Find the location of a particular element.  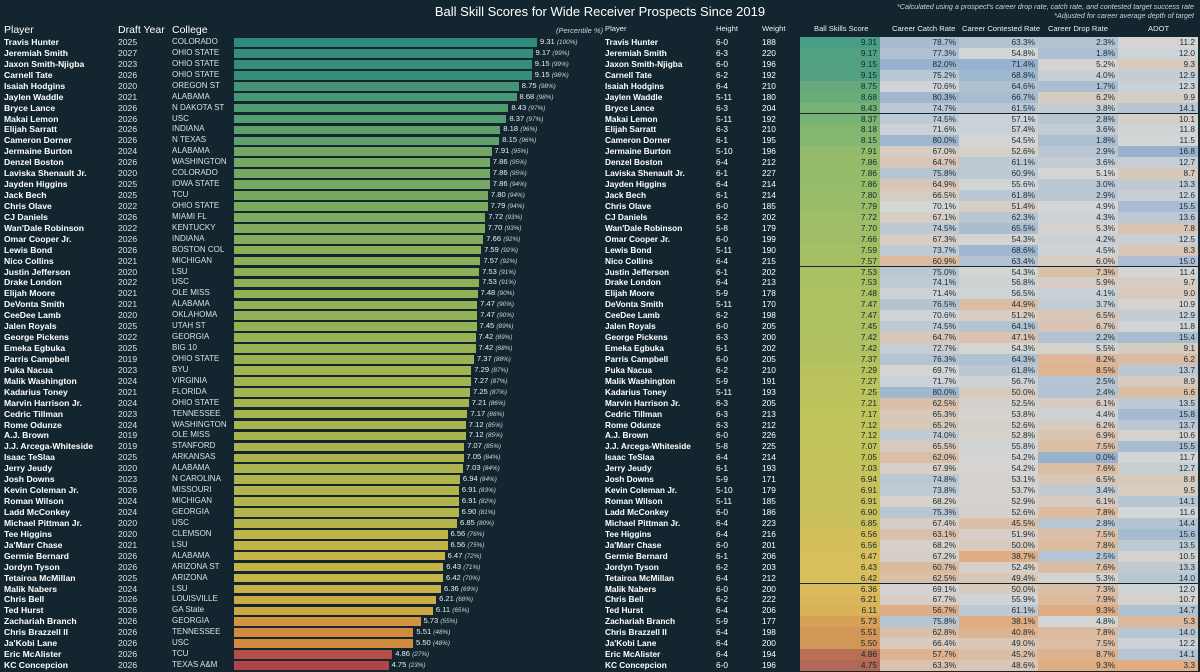

table-player-name: Isaiah Hodgins is located at coordinates (635, 85).